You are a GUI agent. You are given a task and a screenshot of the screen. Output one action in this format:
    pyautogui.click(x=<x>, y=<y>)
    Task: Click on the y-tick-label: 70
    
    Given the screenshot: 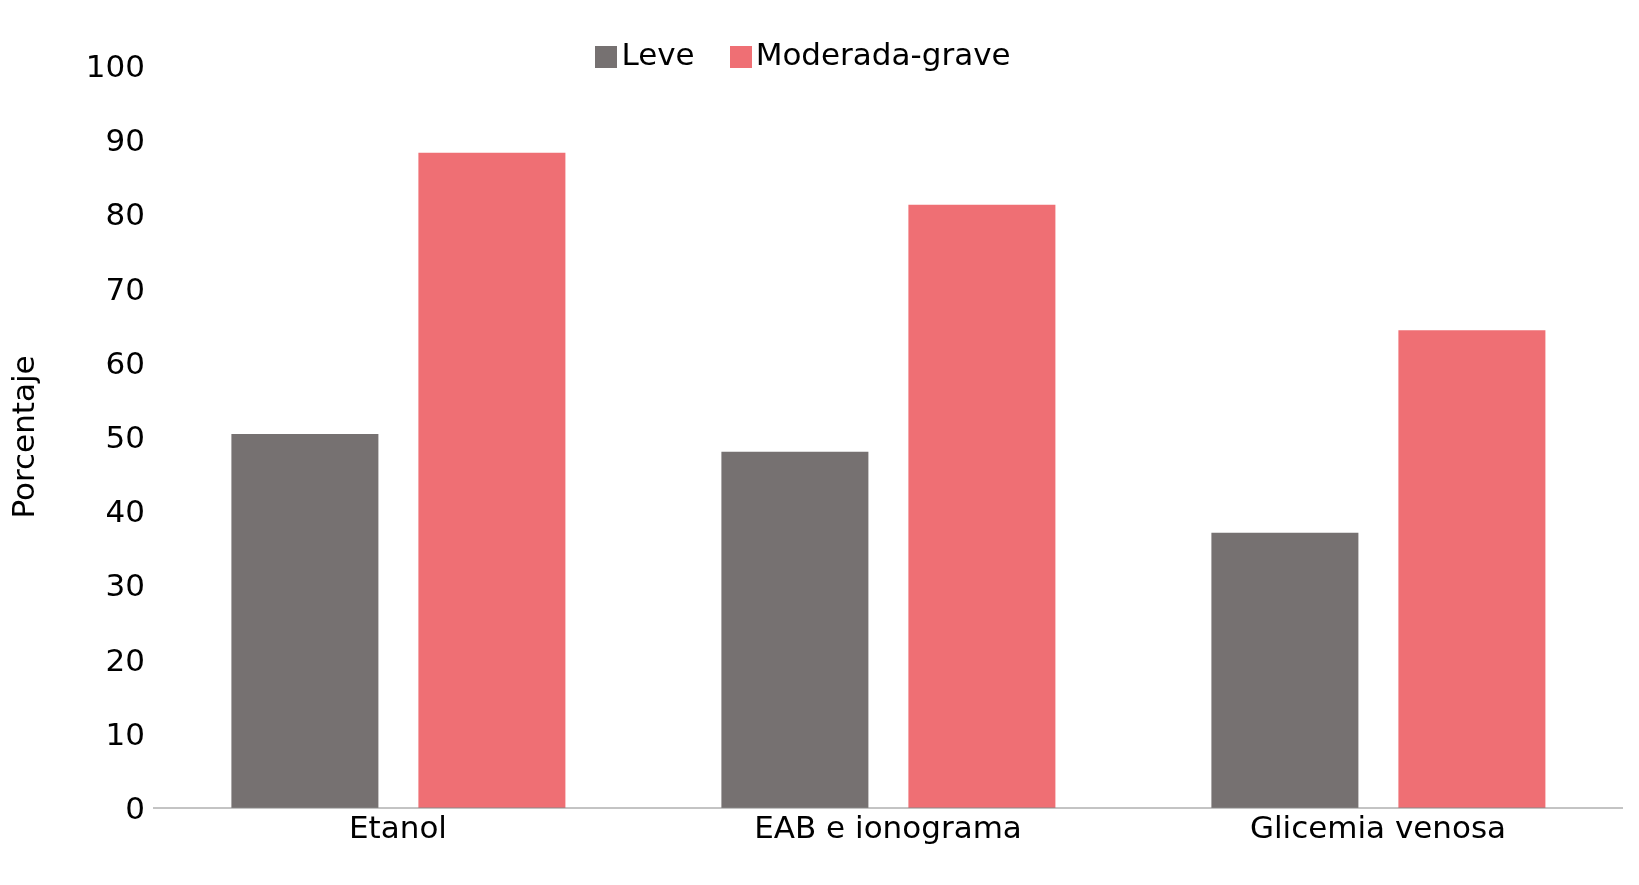 What is the action you would take?
    pyautogui.click(x=125, y=288)
    